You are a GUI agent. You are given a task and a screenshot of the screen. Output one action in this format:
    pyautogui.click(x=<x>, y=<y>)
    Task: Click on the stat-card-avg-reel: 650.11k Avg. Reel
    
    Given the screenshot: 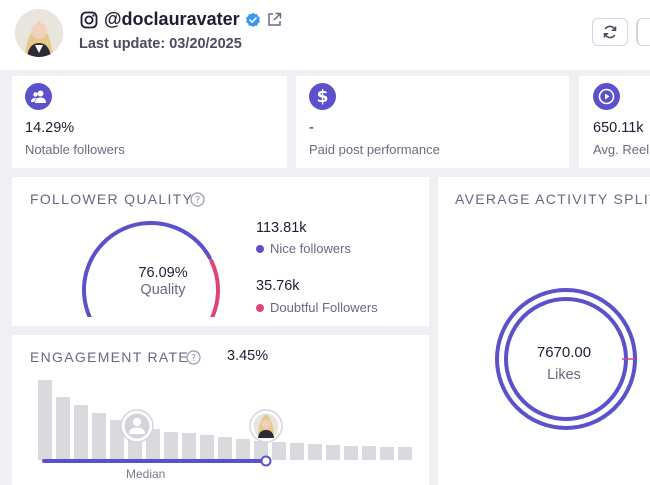 What is the action you would take?
    pyautogui.click(x=614, y=122)
    